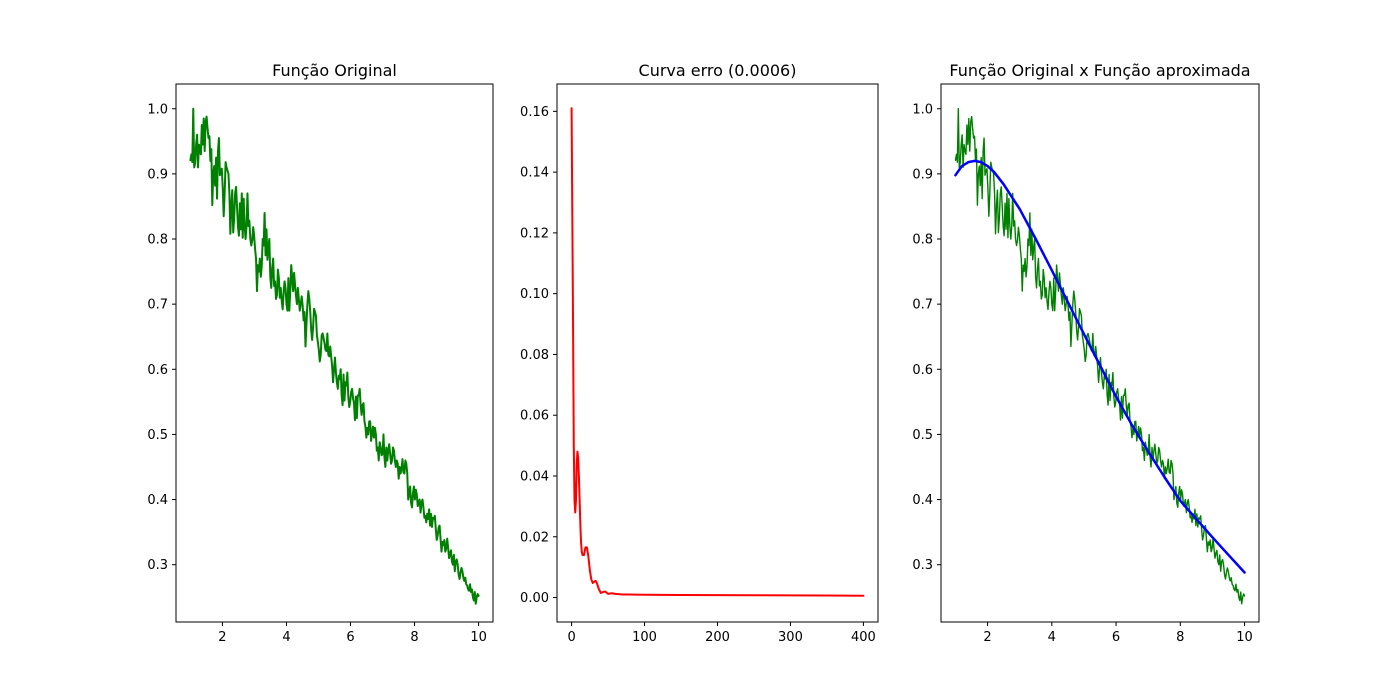  Describe the element at coordinates (534, 598) in the screenshot. I see `y-tick-label: 0.00` at that location.